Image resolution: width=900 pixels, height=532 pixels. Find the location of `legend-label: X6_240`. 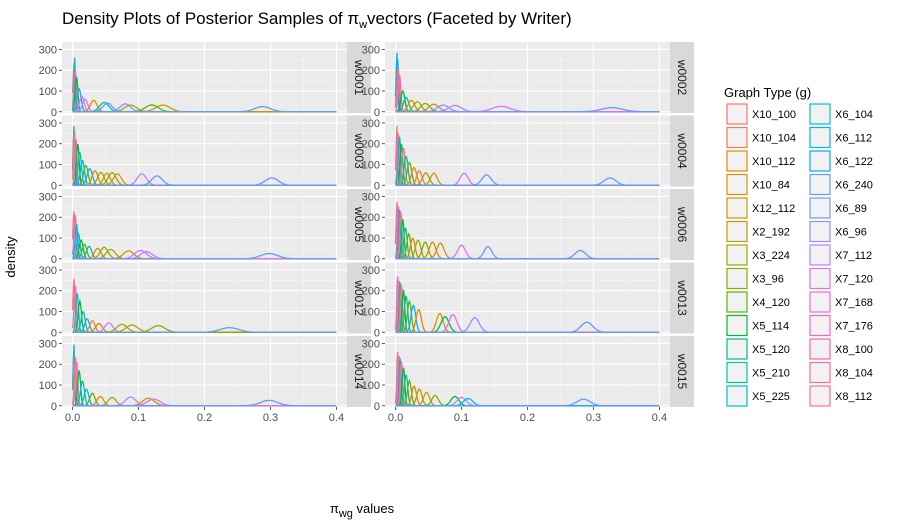

legend-label: X6_240 is located at coordinates (854, 186).